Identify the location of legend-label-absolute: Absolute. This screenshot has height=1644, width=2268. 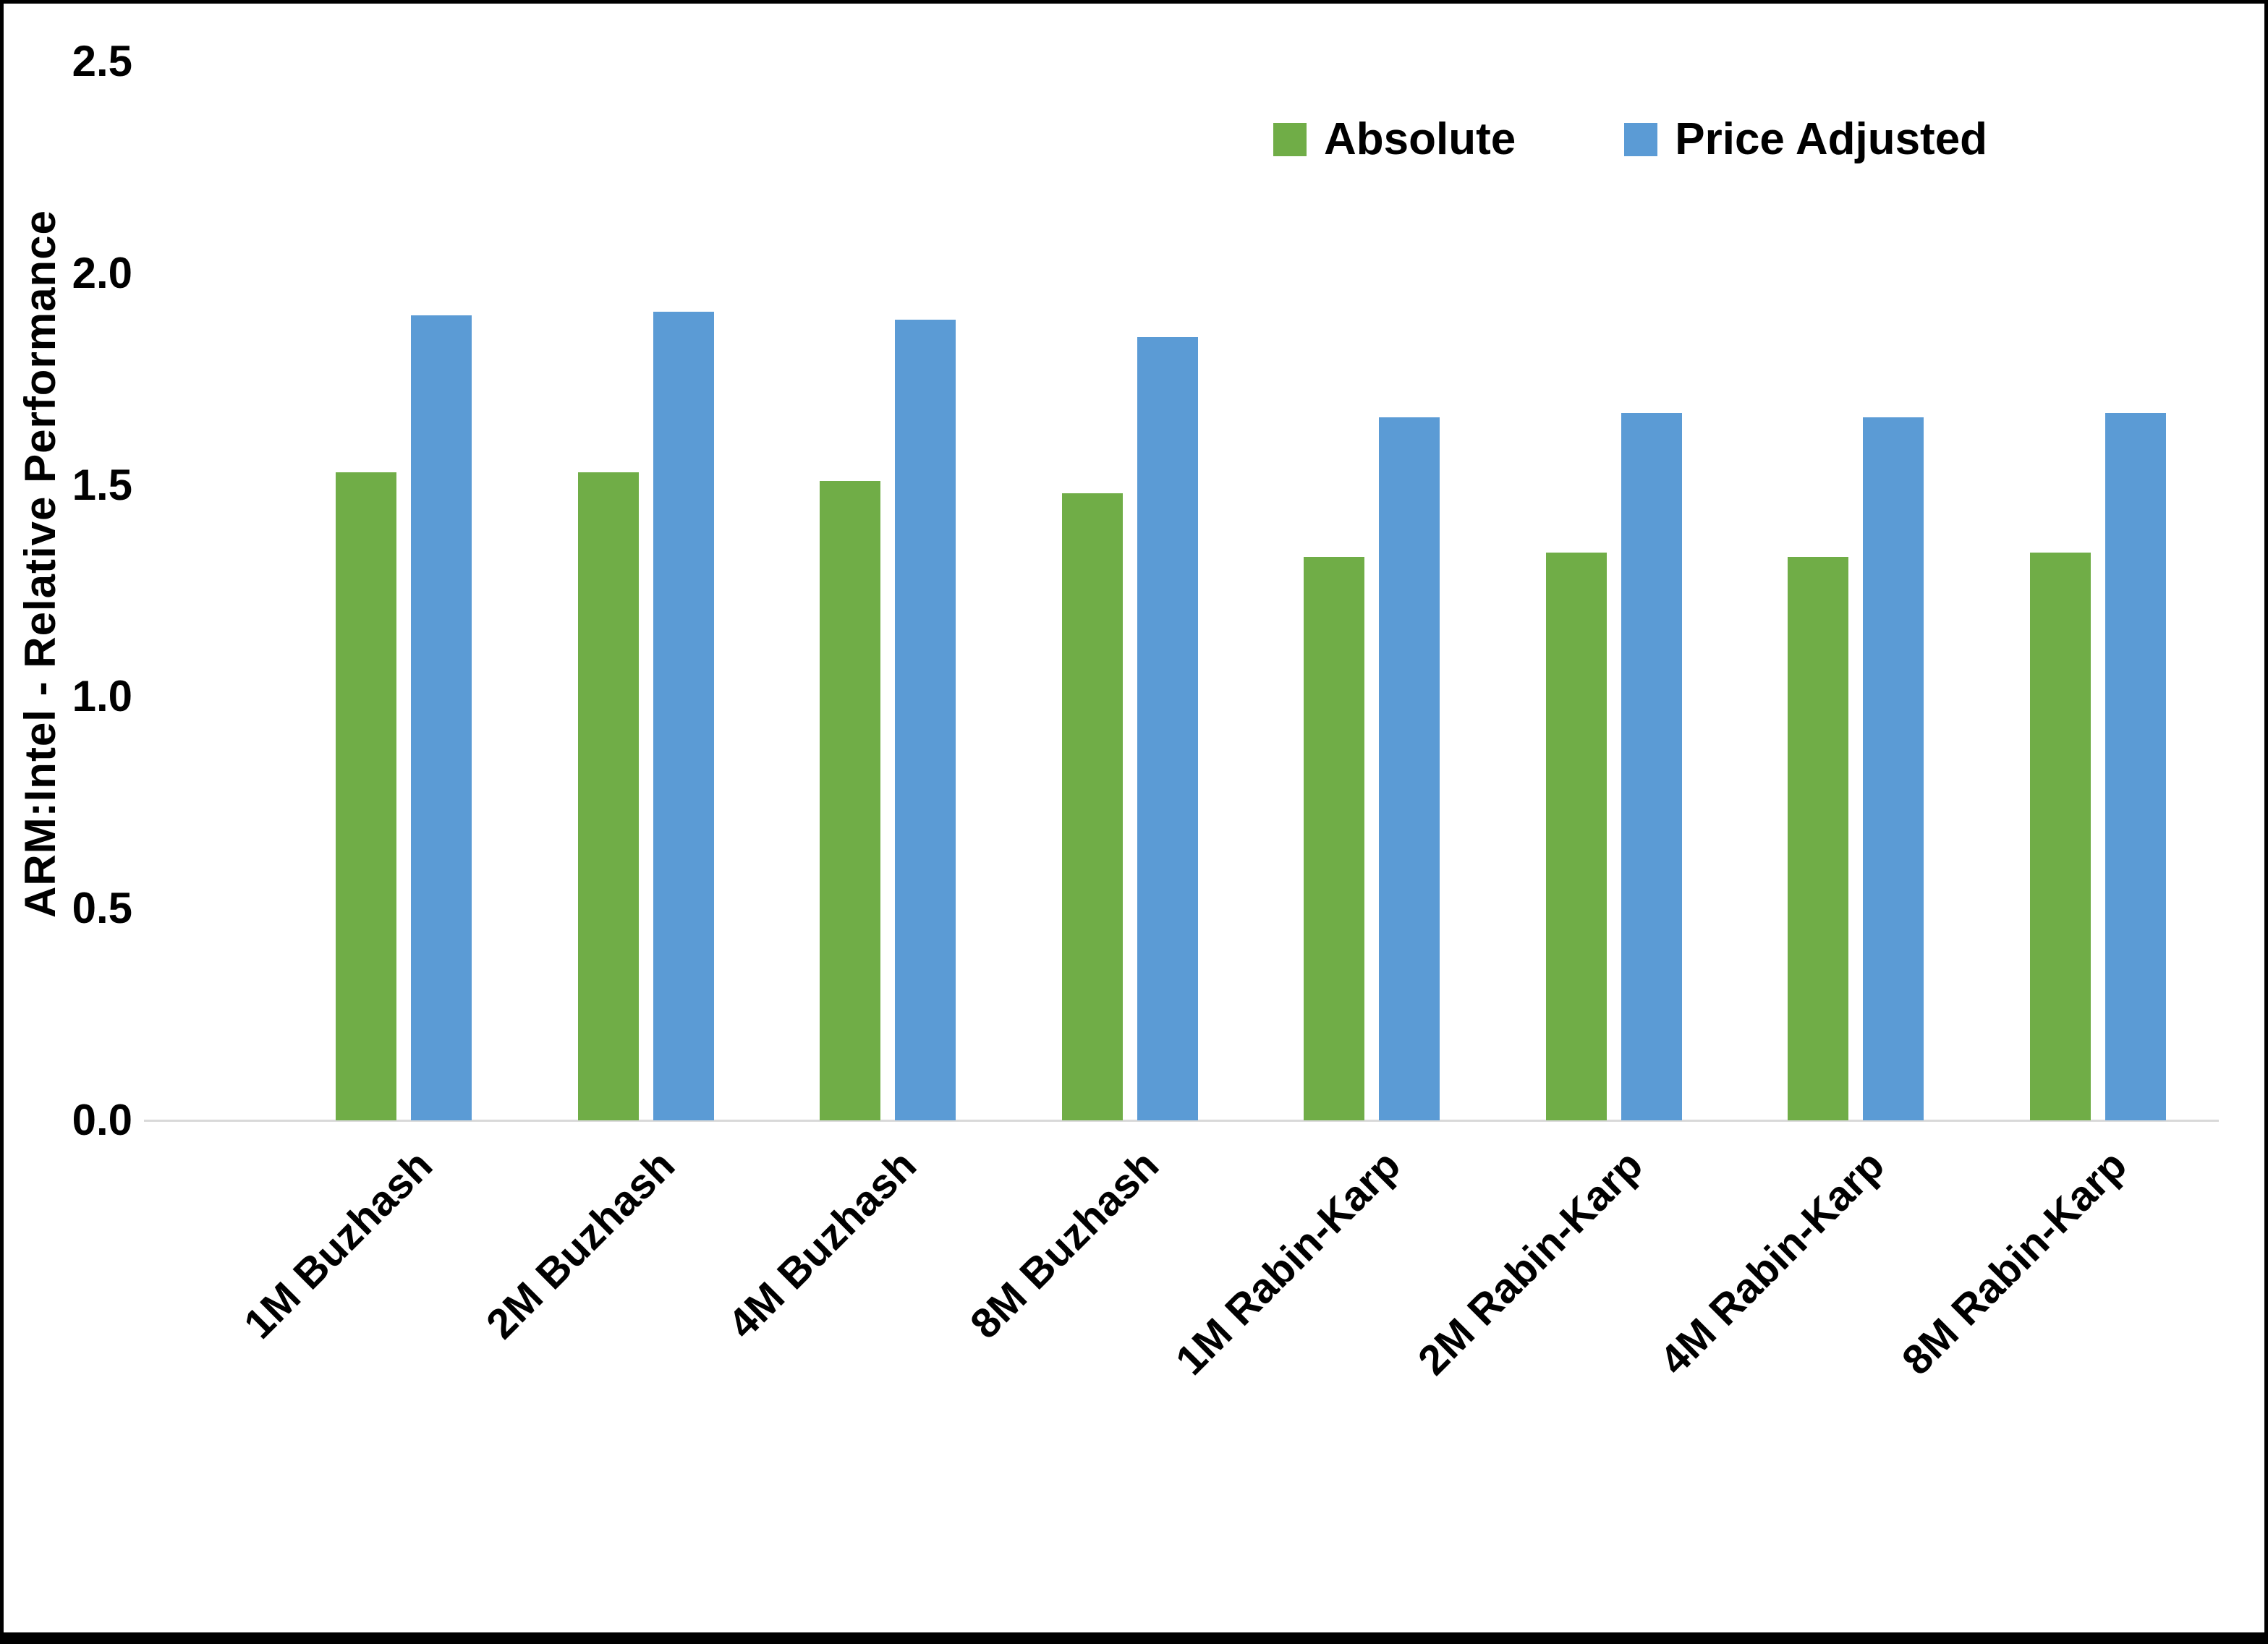
(1420, 139).